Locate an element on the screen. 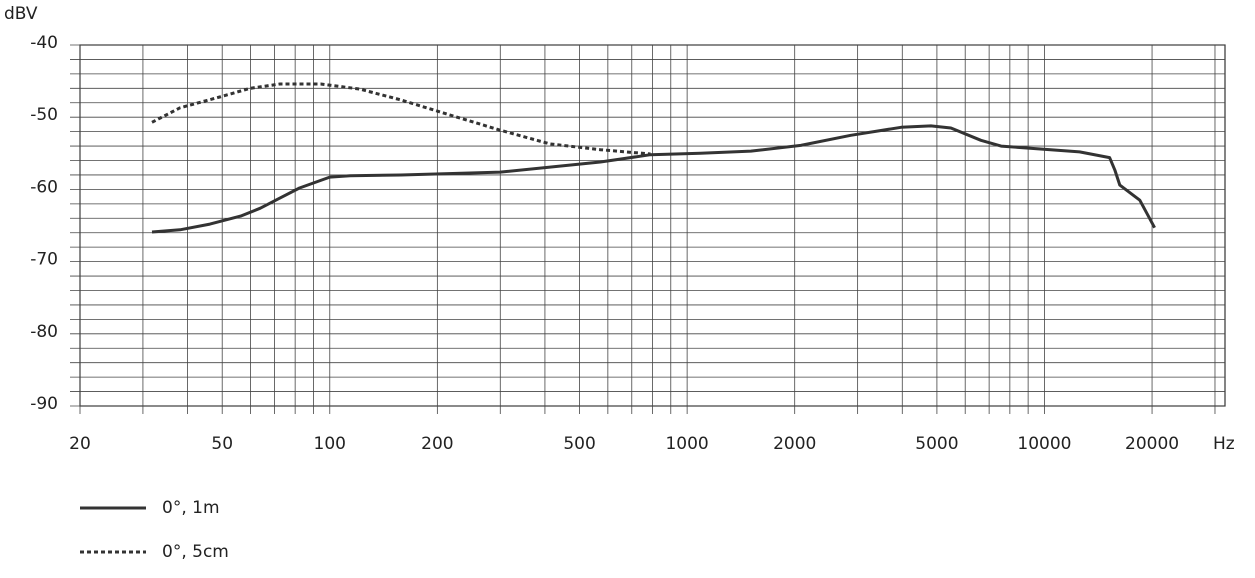 This screenshot has height=578, width=1255. y-tick-label: -50 is located at coordinates (44, 115).